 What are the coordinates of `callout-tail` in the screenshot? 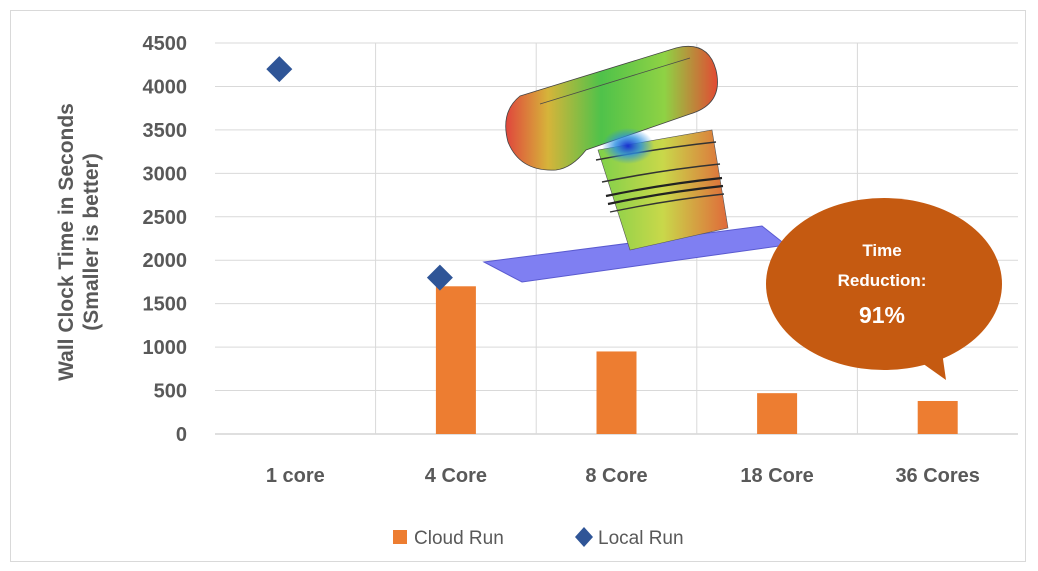 It's located at (930, 366).